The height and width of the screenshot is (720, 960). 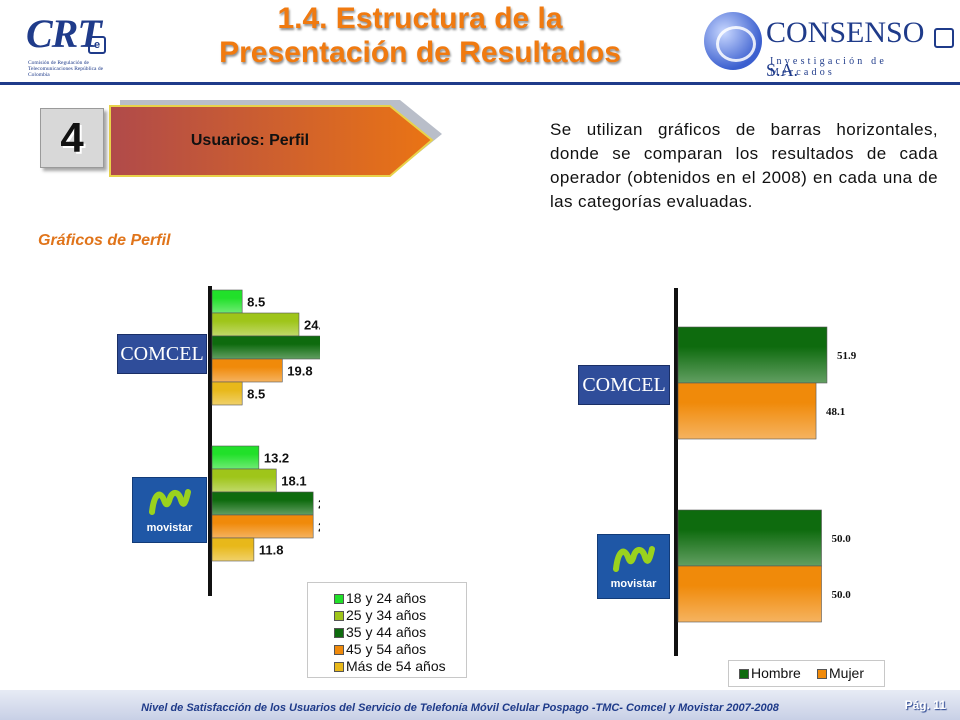 I want to click on bar-movistar-hombre, so click(x=749, y=538).